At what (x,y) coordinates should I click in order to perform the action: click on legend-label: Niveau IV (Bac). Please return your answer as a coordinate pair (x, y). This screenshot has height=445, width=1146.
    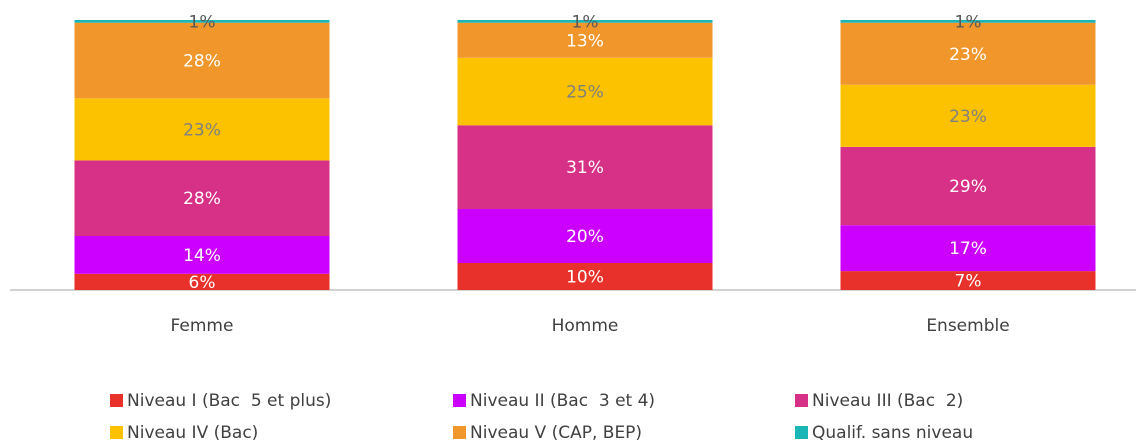
    Looking at the image, I should click on (192, 433).